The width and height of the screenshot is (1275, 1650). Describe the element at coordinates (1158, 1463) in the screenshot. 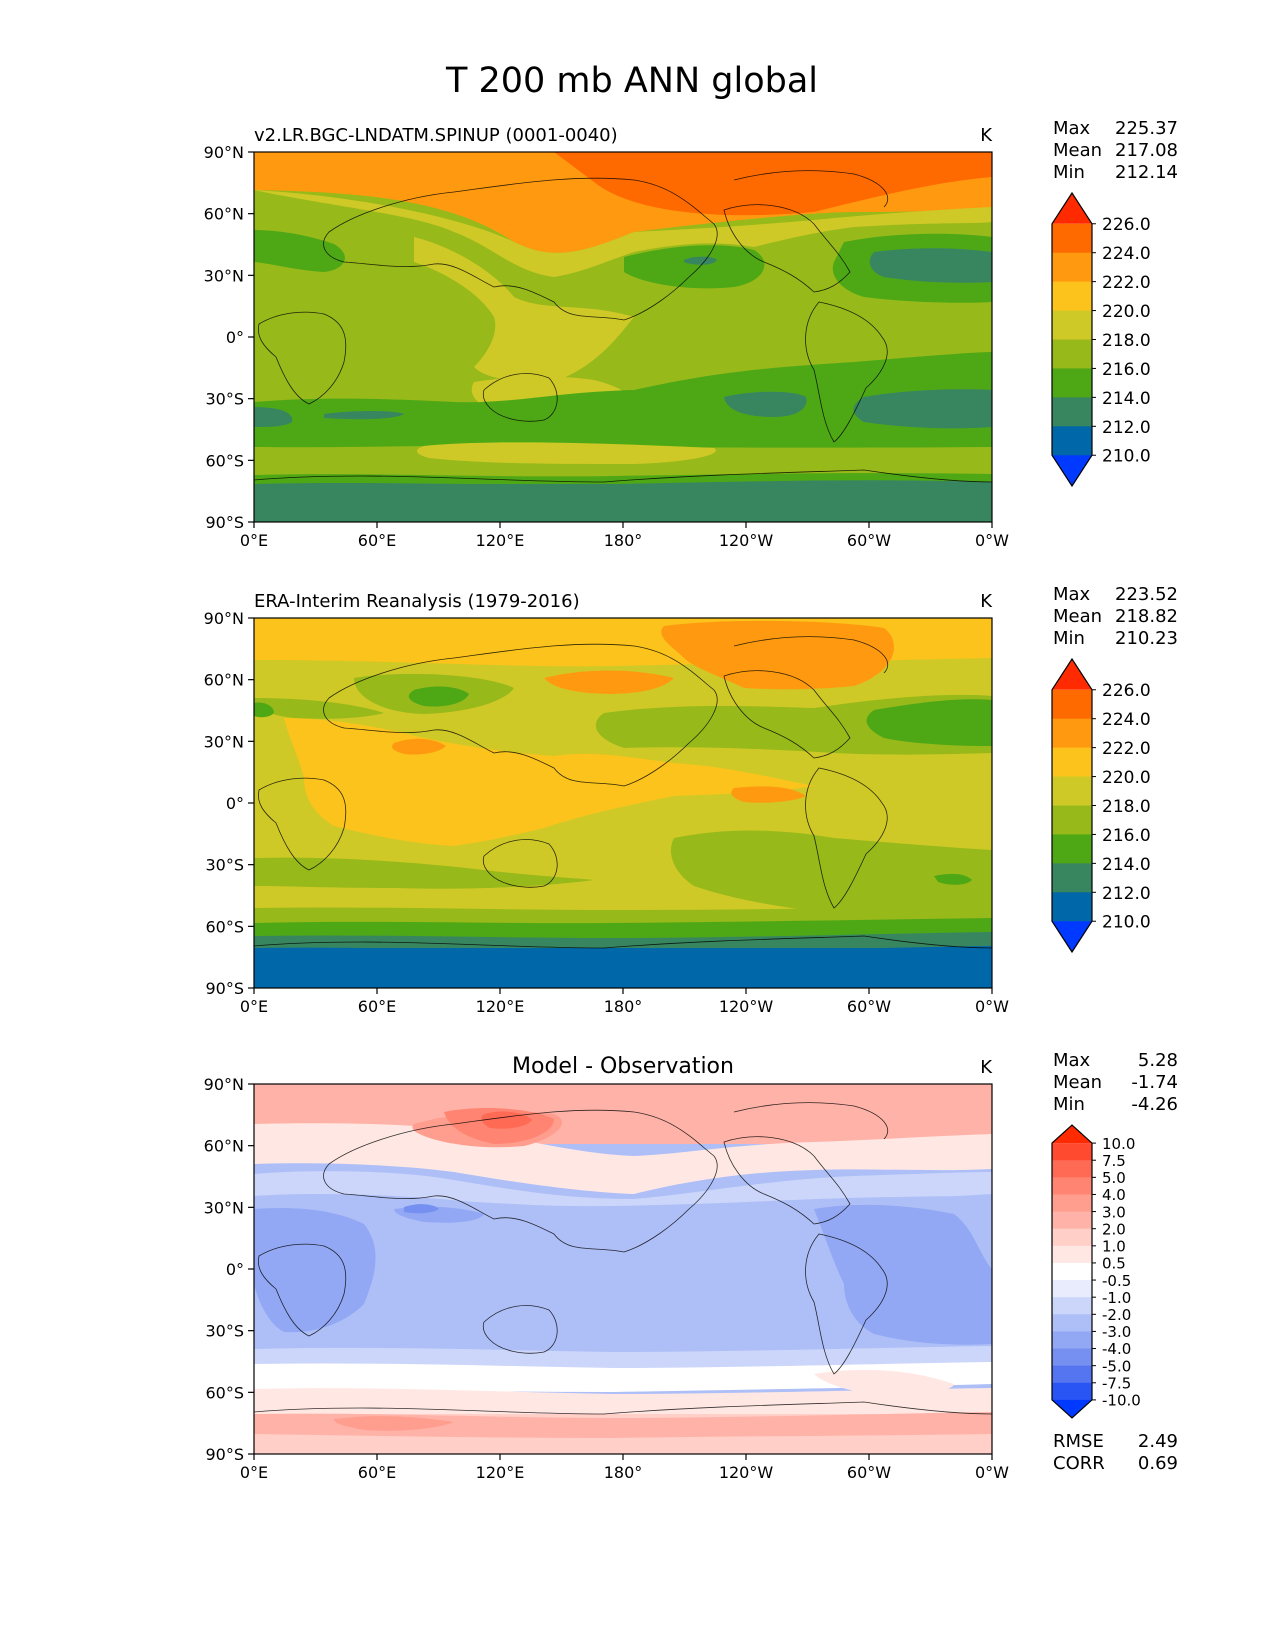

I see `stat-value-corr: 0.69` at that location.